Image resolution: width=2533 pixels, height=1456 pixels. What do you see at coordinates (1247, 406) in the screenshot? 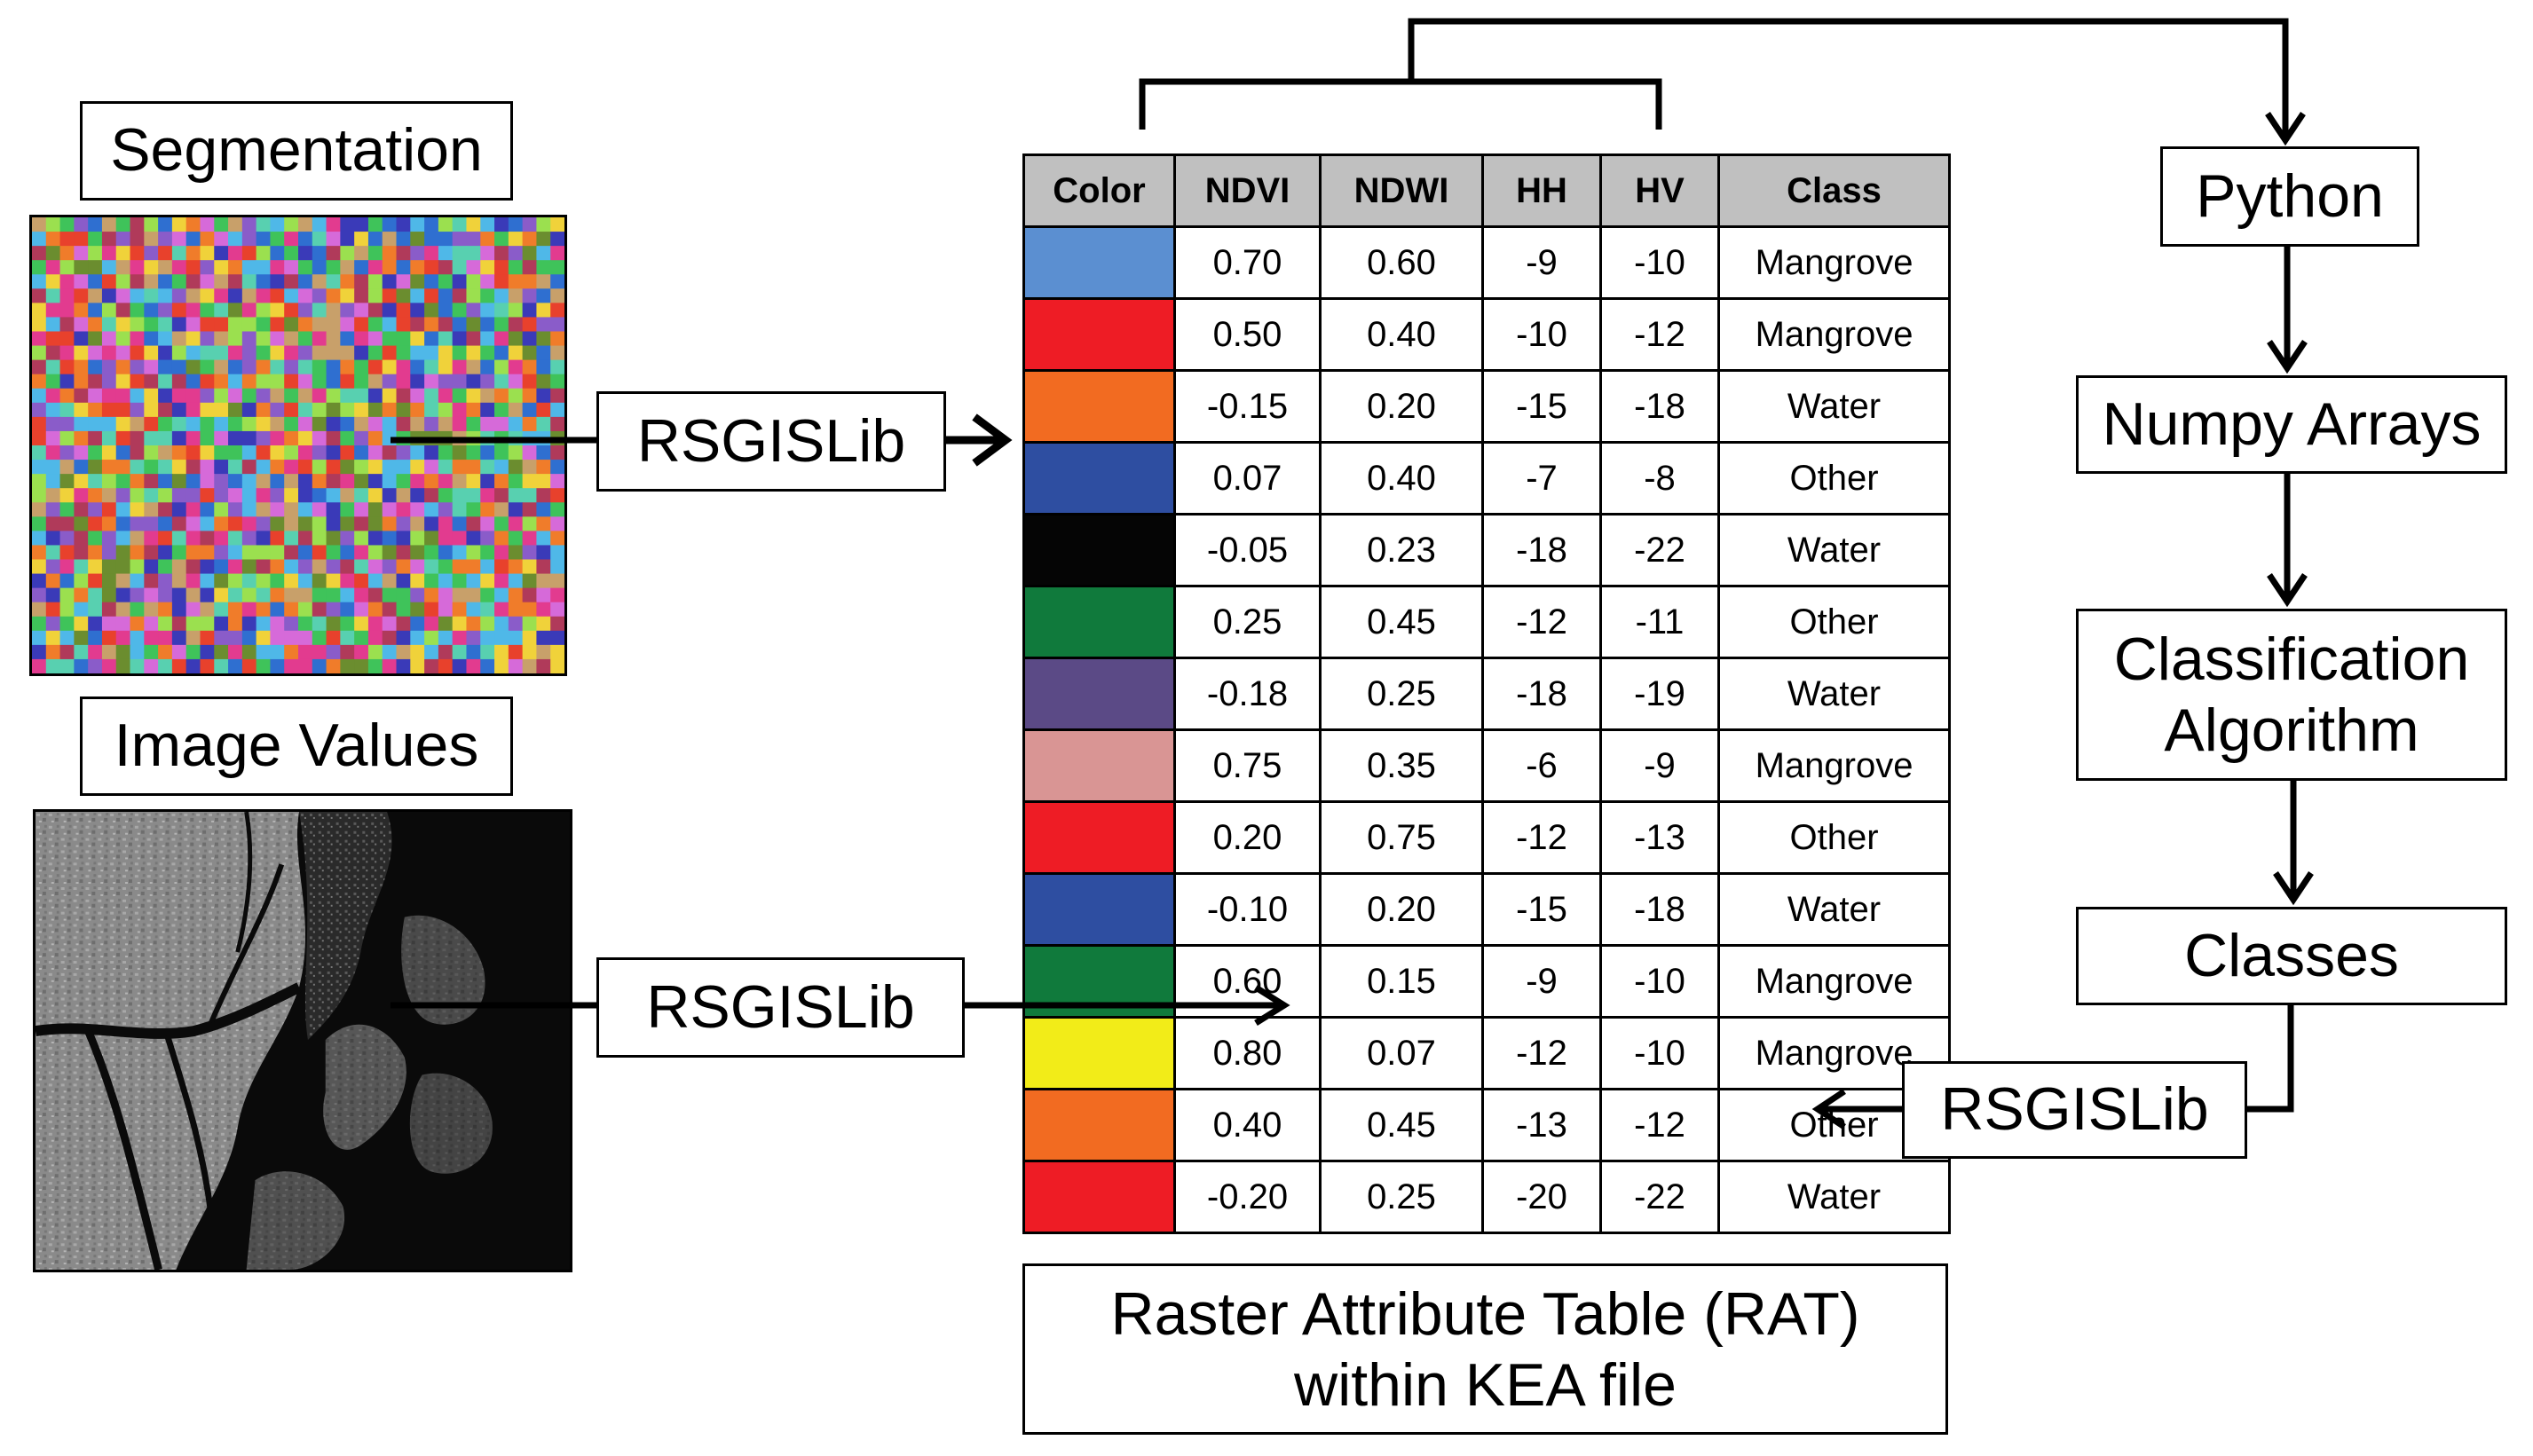
I see `ndvi-cell: -0.15` at bounding box center [1247, 406].